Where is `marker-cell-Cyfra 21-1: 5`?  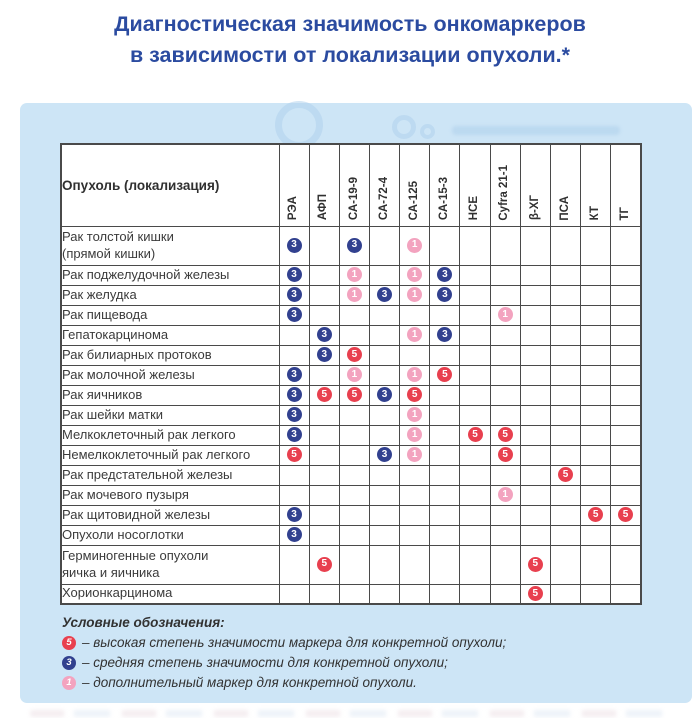 marker-cell-Cyfra 21-1: 5 is located at coordinates (505, 455).